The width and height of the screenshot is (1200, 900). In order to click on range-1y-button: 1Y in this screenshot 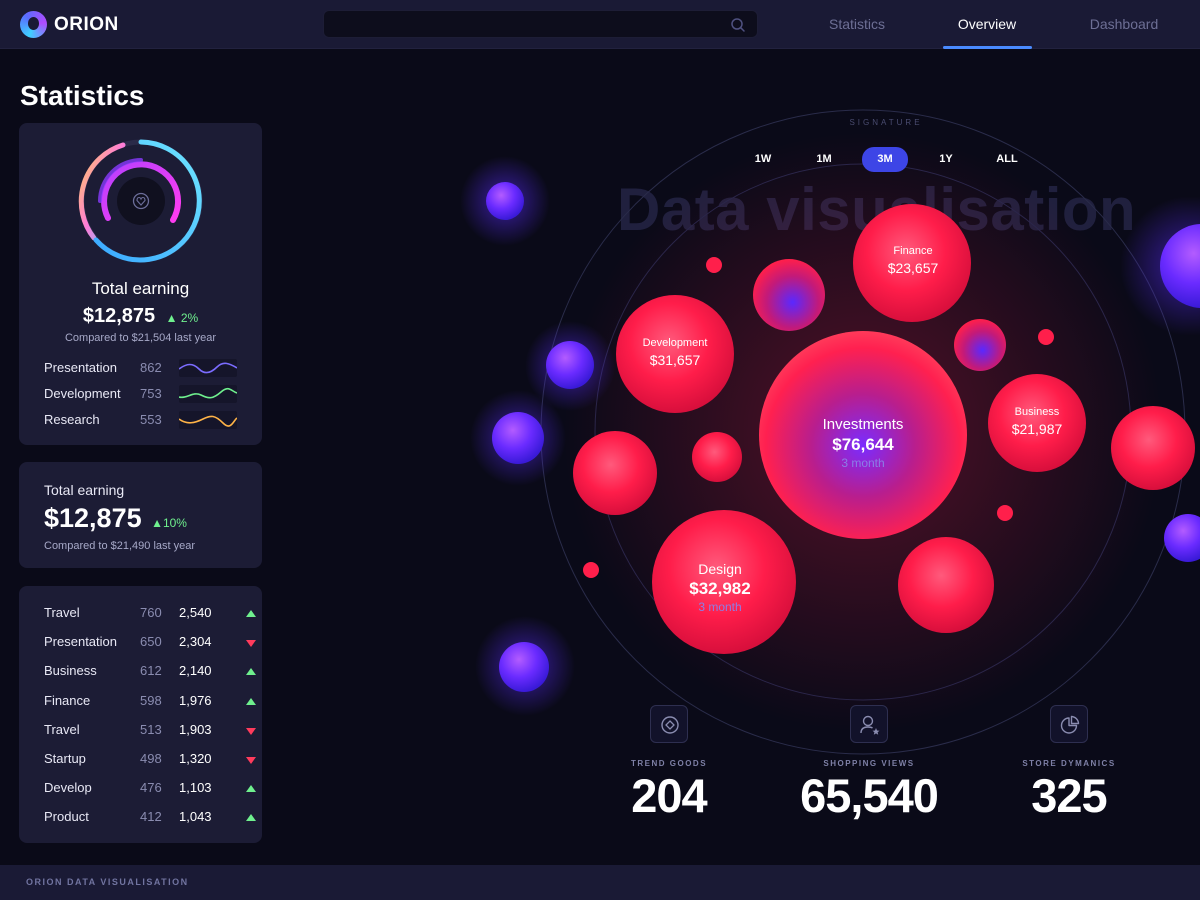, I will do `click(946, 159)`.